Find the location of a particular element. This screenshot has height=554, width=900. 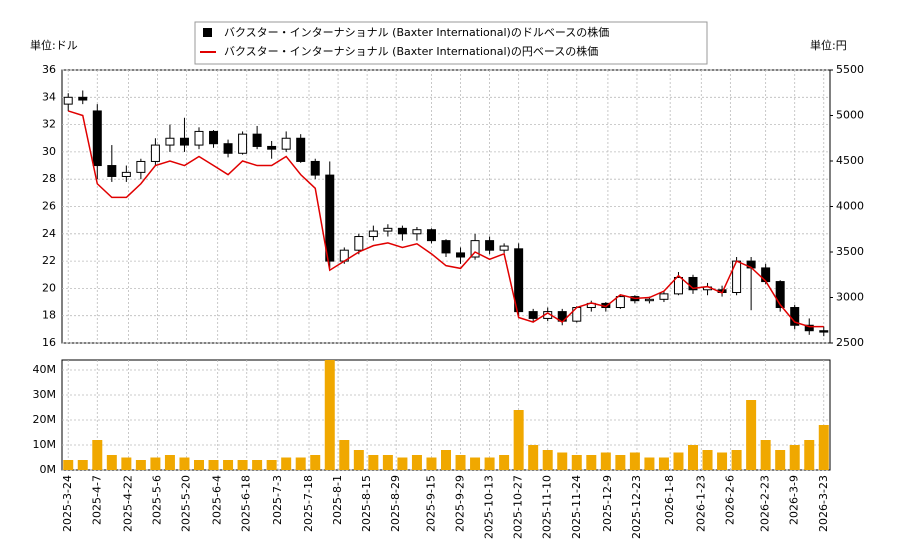

x-tick-label: 2025-4-7 is located at coordinates (96, 500).